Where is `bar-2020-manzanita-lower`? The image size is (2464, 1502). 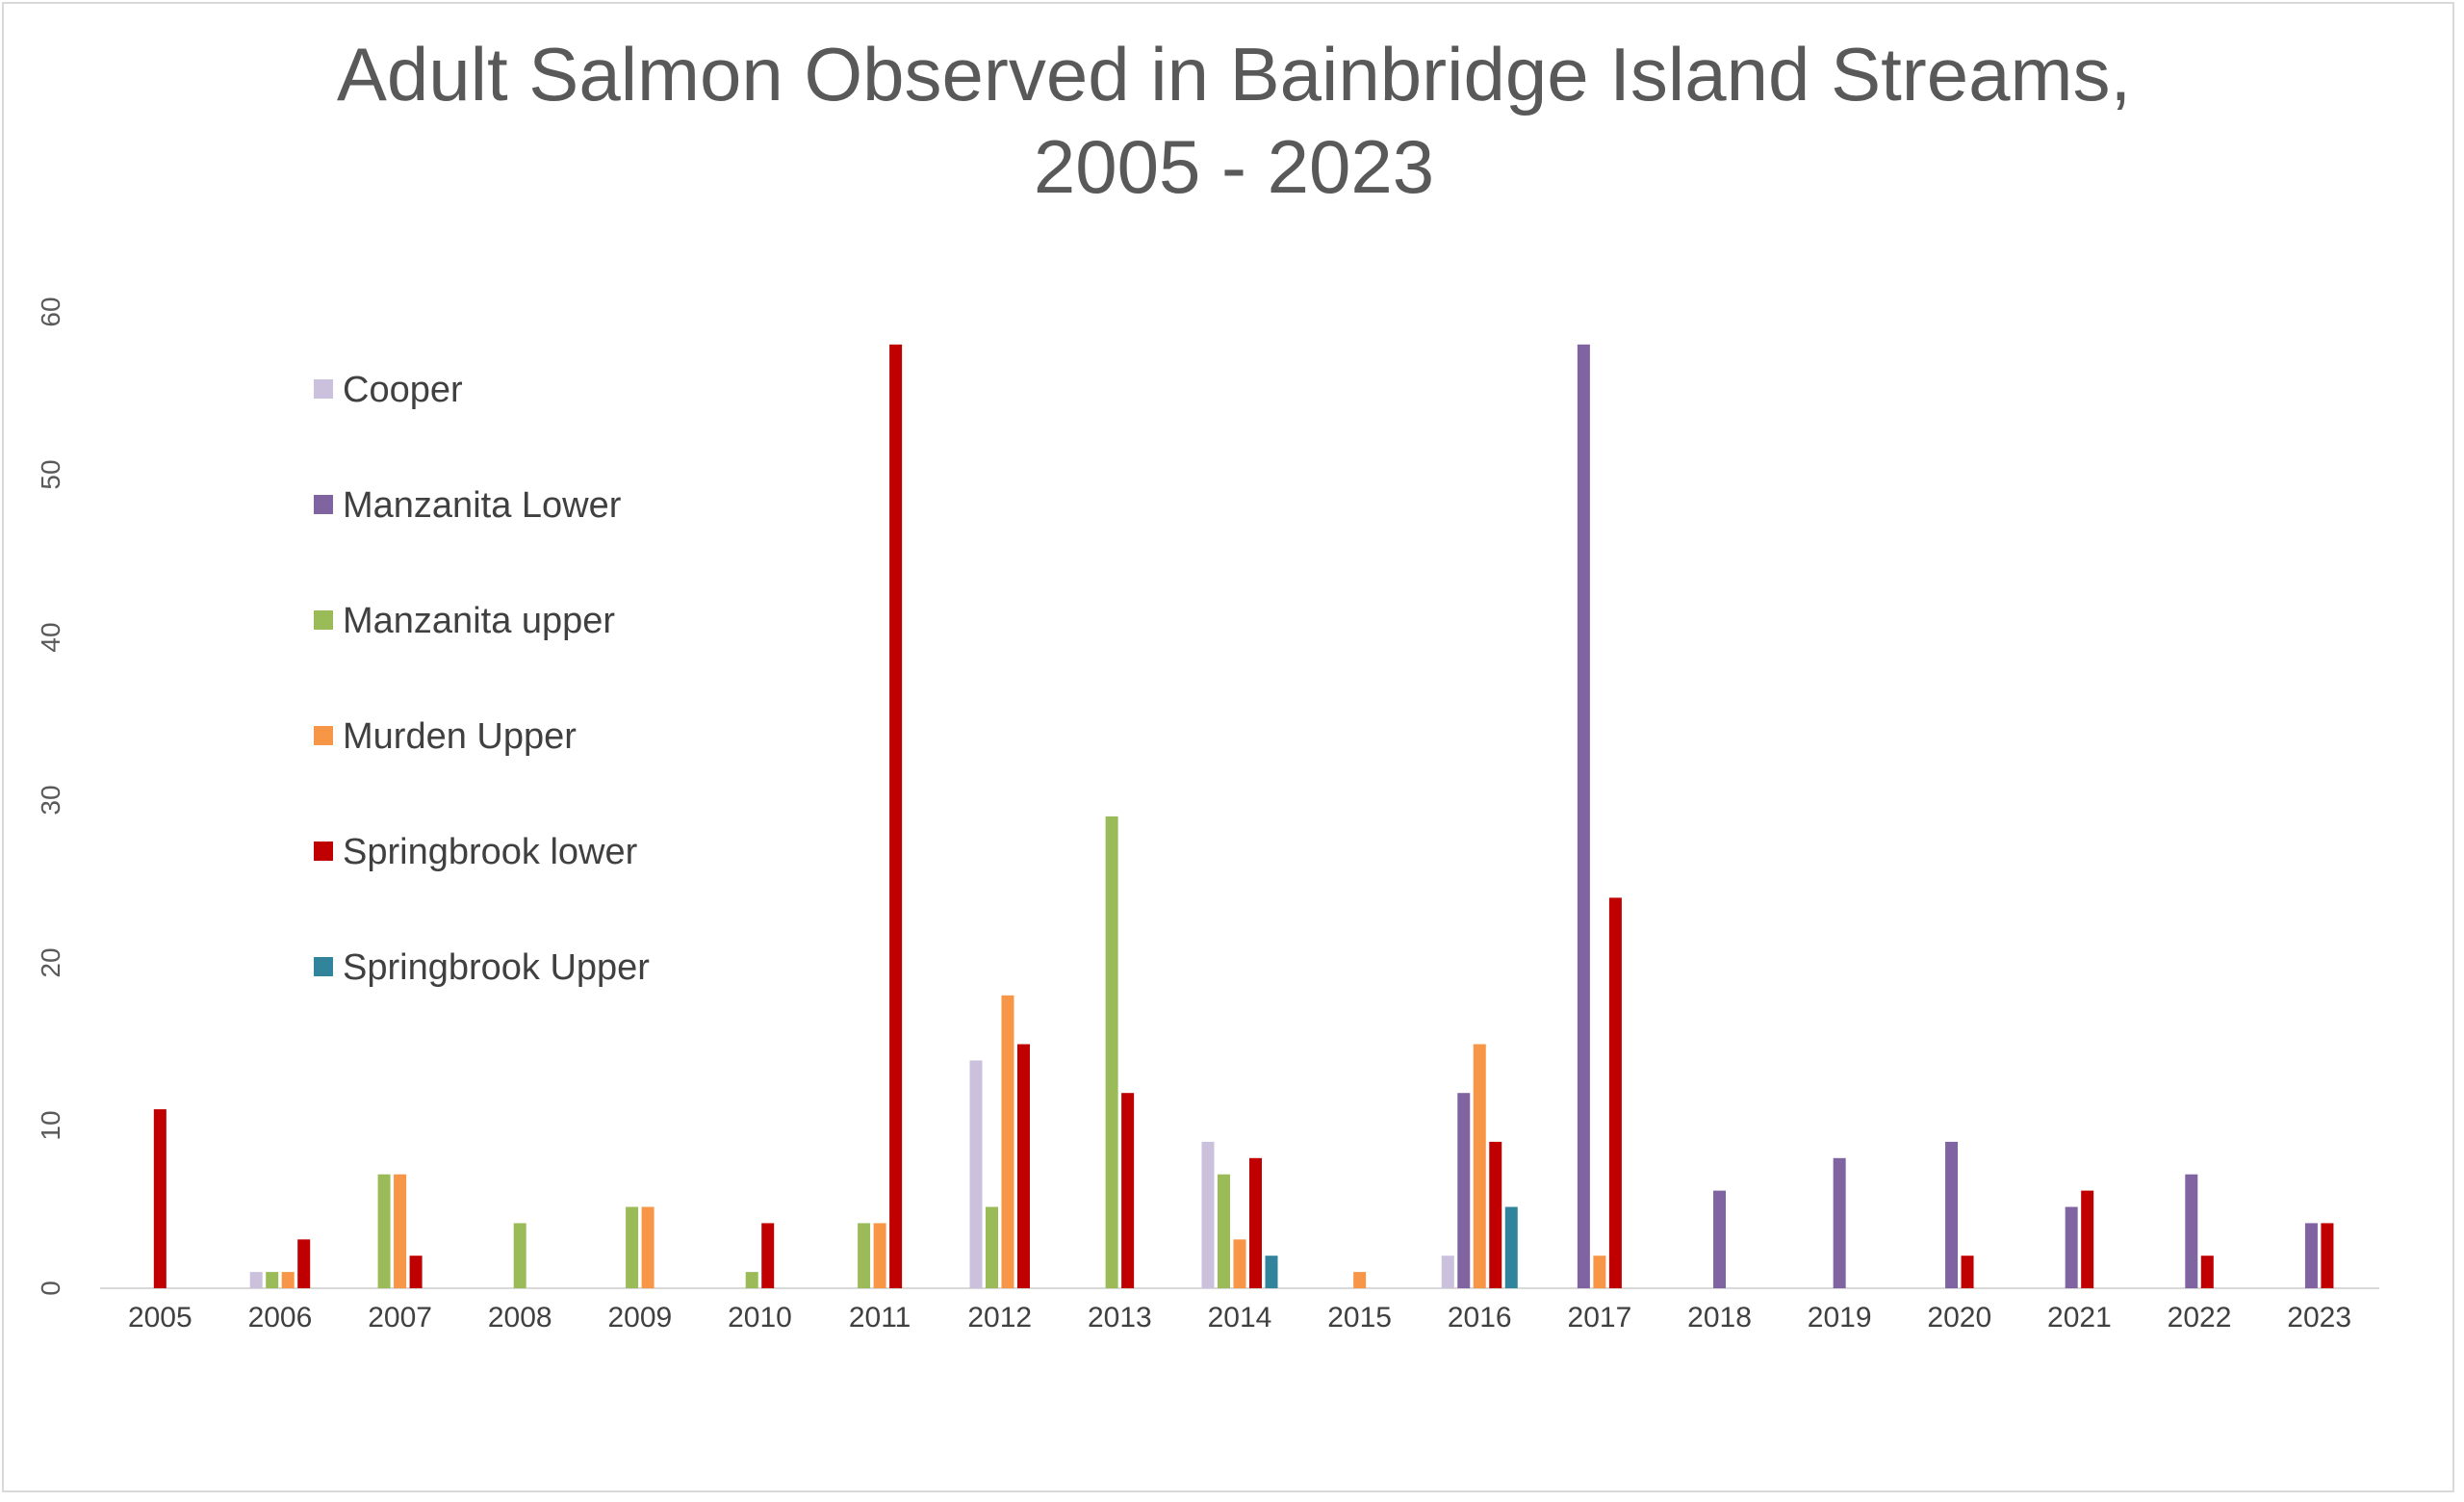 bar-2020-manzanita-lower is located at coordinates (1952, 1214).